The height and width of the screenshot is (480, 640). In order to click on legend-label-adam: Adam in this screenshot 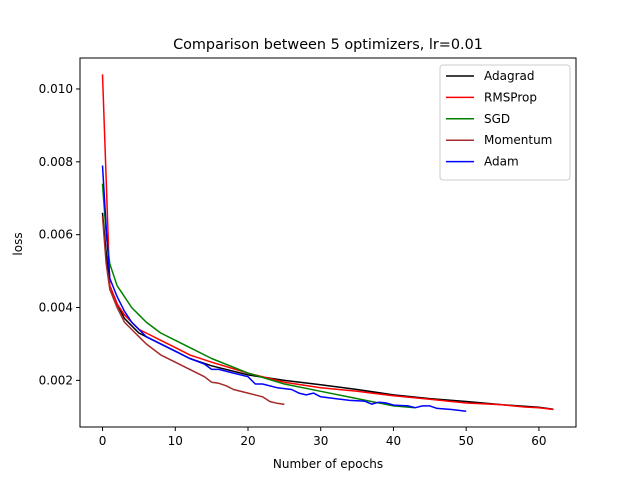, I will do `click(501, 162)`.